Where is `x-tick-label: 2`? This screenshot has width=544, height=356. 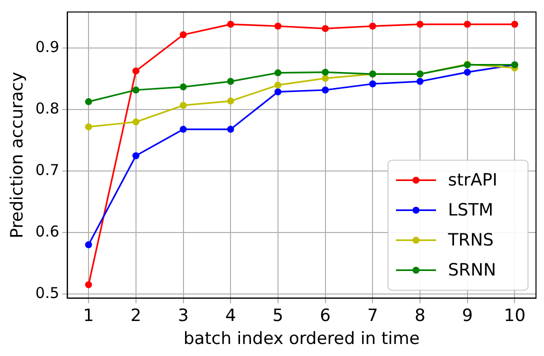
x-tick-label: 2 is located at coordinates (136, 316).